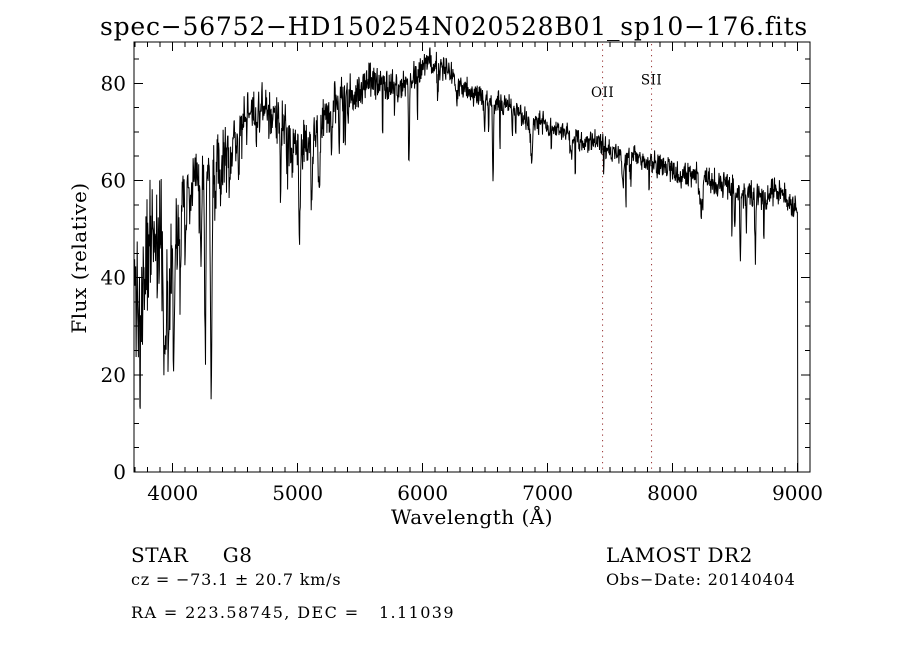  What do you see at coordinates (119, 472) in the screenshot?
I see `y-tick-label: 0` at bounding box center [119, 472].